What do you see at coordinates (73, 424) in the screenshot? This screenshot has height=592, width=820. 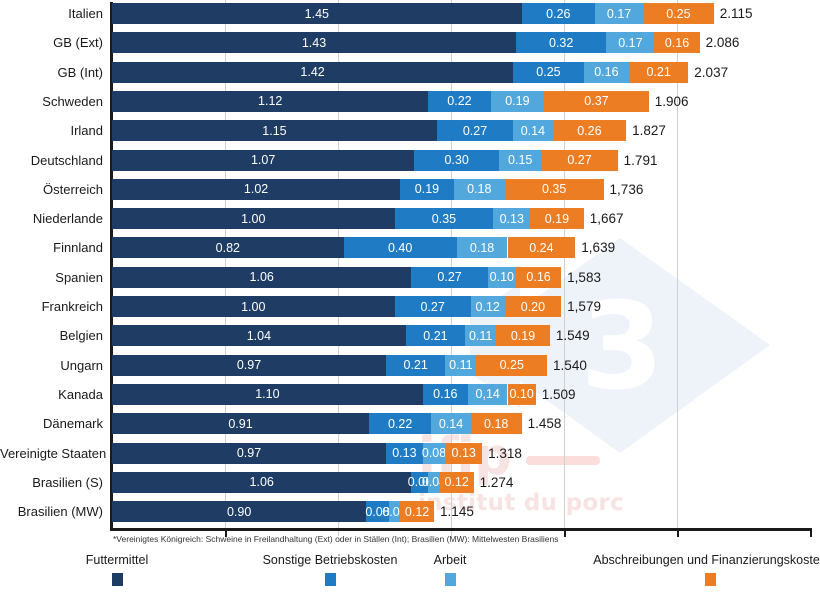 I see `category-label: Dänemark` at bounding box center [73, 424].